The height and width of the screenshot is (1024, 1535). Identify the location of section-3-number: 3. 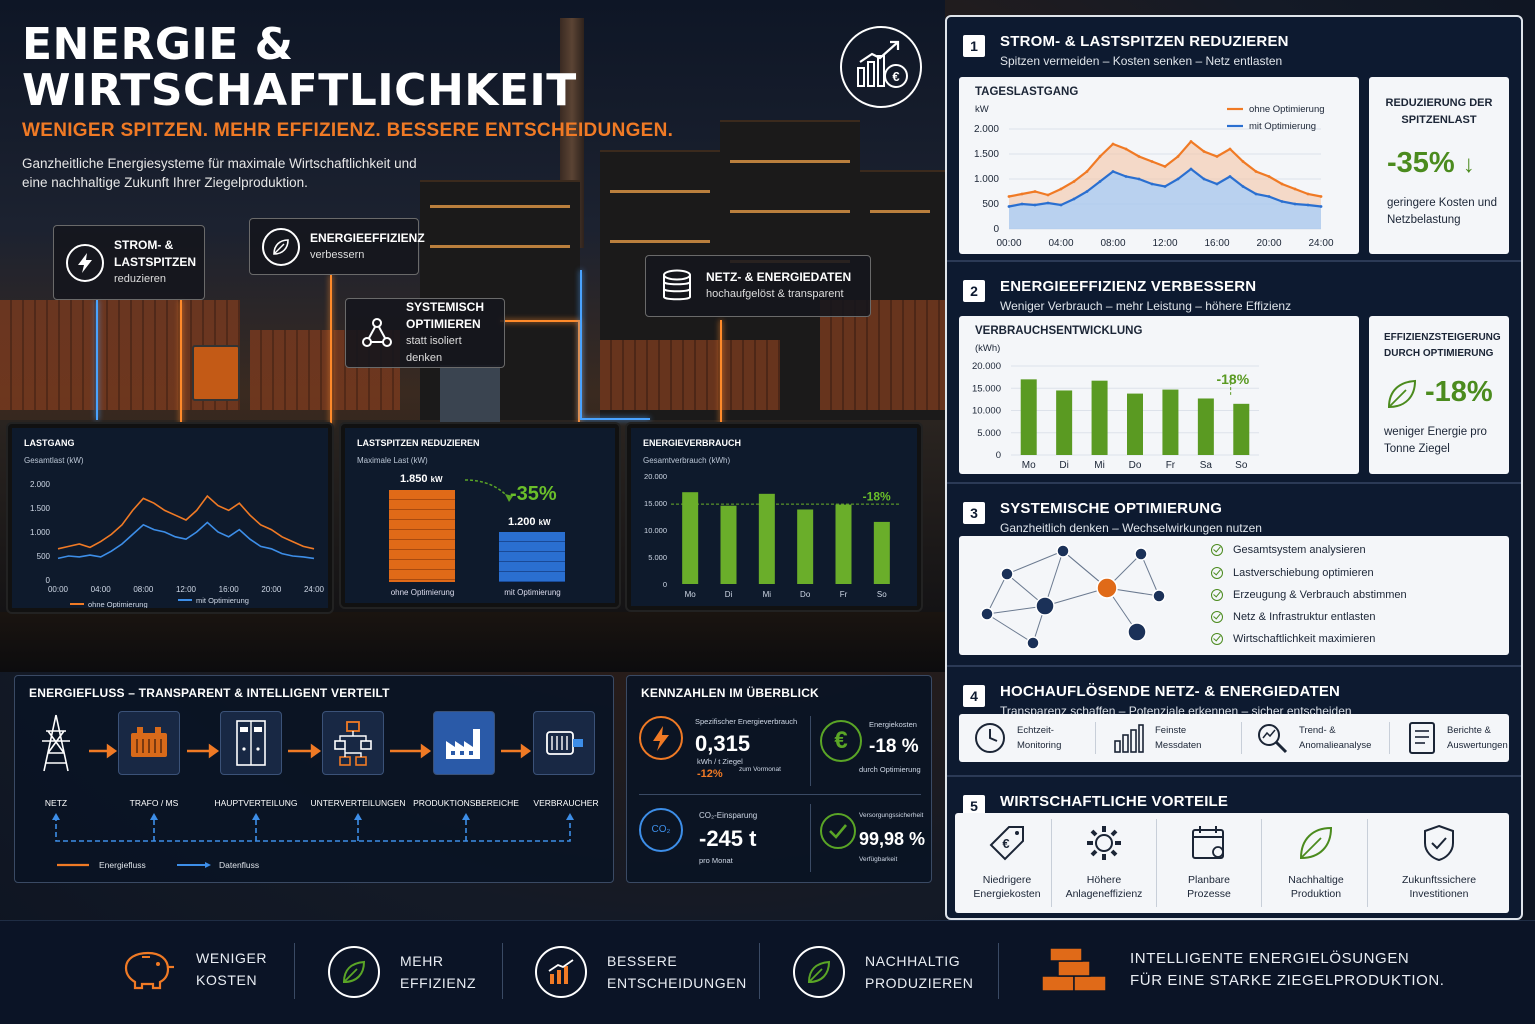
(974, 513).